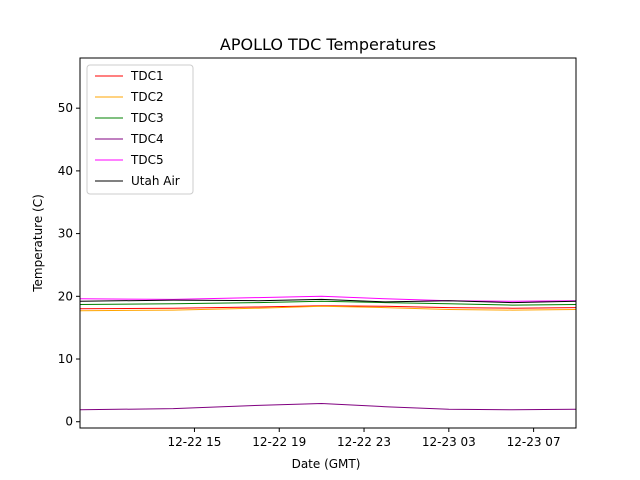 This screenshot has width=640, height=480. I want to click on y-tick-label: 0, so click(69, 422).